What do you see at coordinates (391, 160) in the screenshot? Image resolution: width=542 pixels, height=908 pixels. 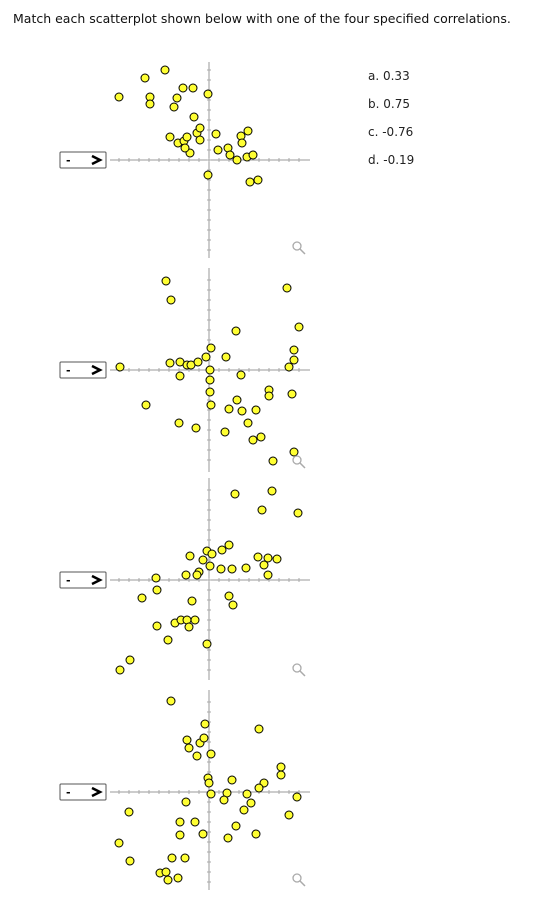 I see `option: d. -0.19` at bounding box center [391, 160].